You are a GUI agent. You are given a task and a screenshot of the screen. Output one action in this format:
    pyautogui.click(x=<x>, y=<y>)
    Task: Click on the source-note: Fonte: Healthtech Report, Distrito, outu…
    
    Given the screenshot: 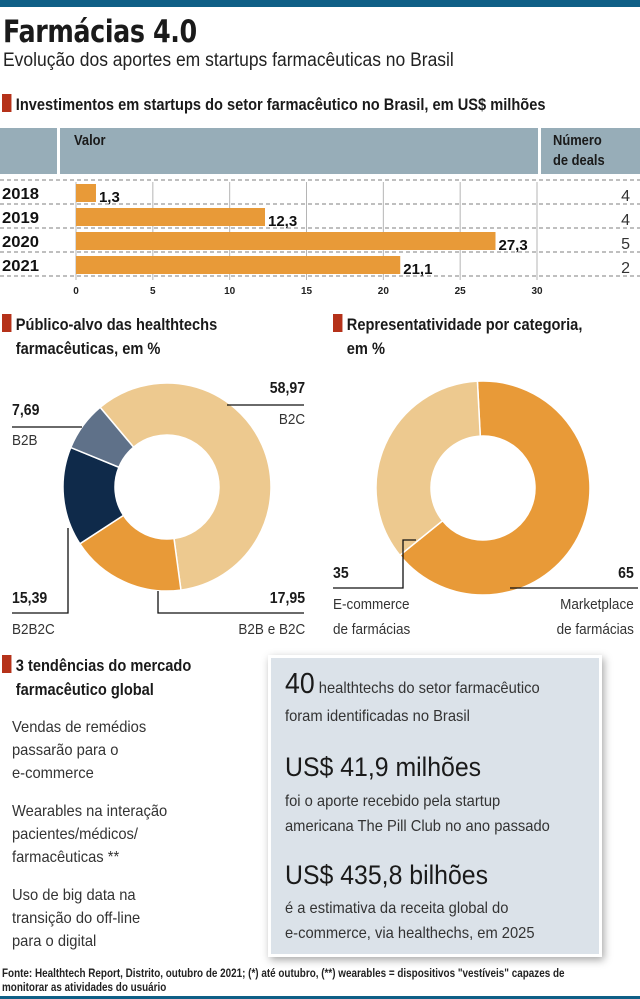 What is the action you would take?
    pyautogui.click(x=294, y=981)
    